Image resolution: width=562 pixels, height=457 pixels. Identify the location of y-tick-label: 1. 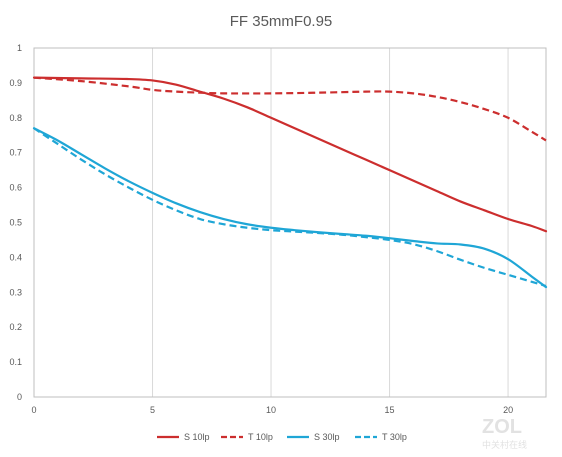
(19, 48).